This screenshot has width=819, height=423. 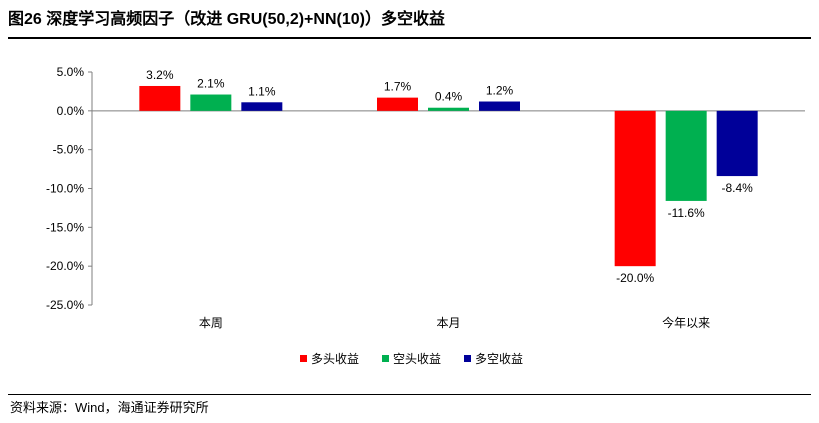 What do you see at coordinates (686, 213) in the screenshot?
I see `data-label: -11.6%` at bounding box center [686, 213].